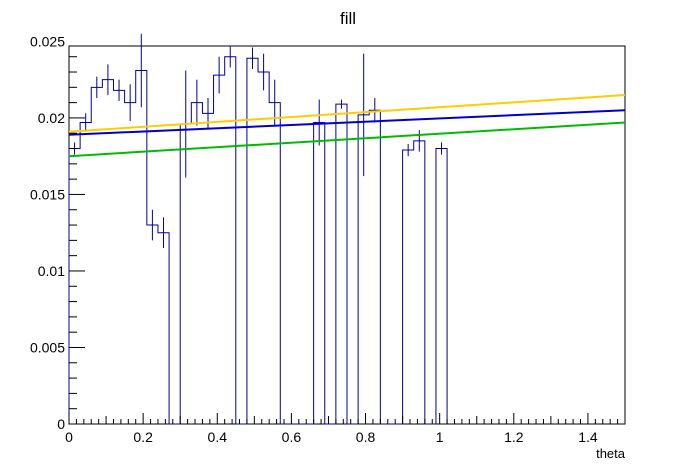  I want to click on y-tick-label: 0, so click(61, 424).